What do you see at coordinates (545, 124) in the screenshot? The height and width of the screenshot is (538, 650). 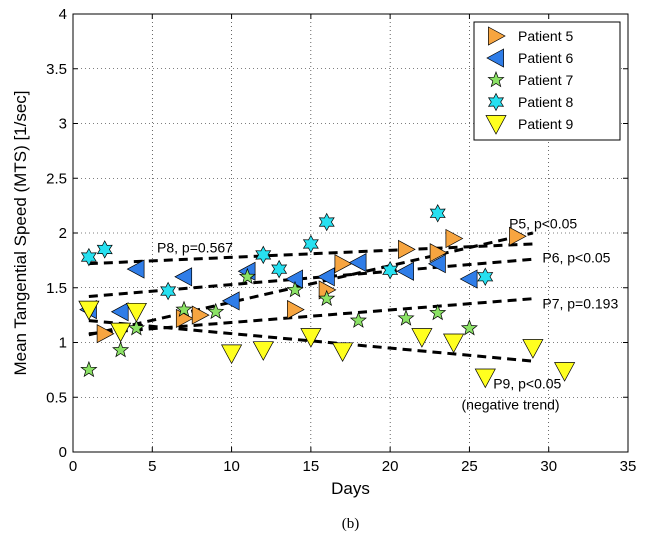 I see `legend-label: Patient 9` at bounding box center [545, 124].